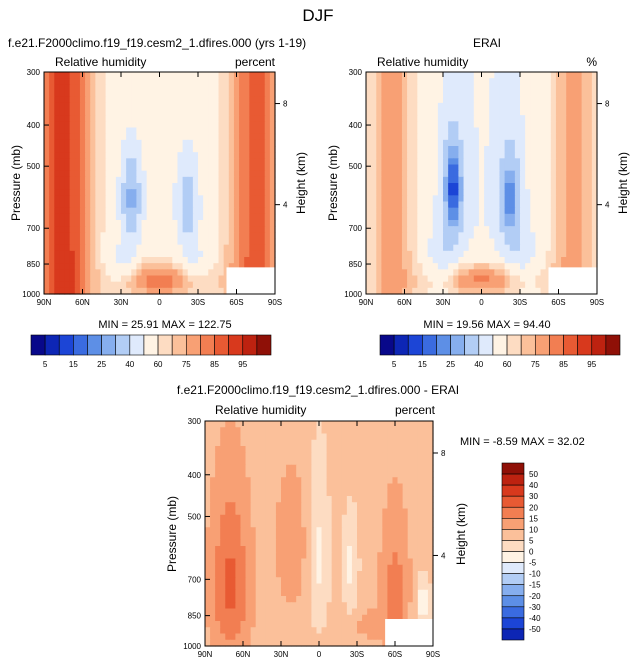  Describe the element at coordinates (573, 281) in the screenshot. I see `panel-erai-missing-region` at that location.